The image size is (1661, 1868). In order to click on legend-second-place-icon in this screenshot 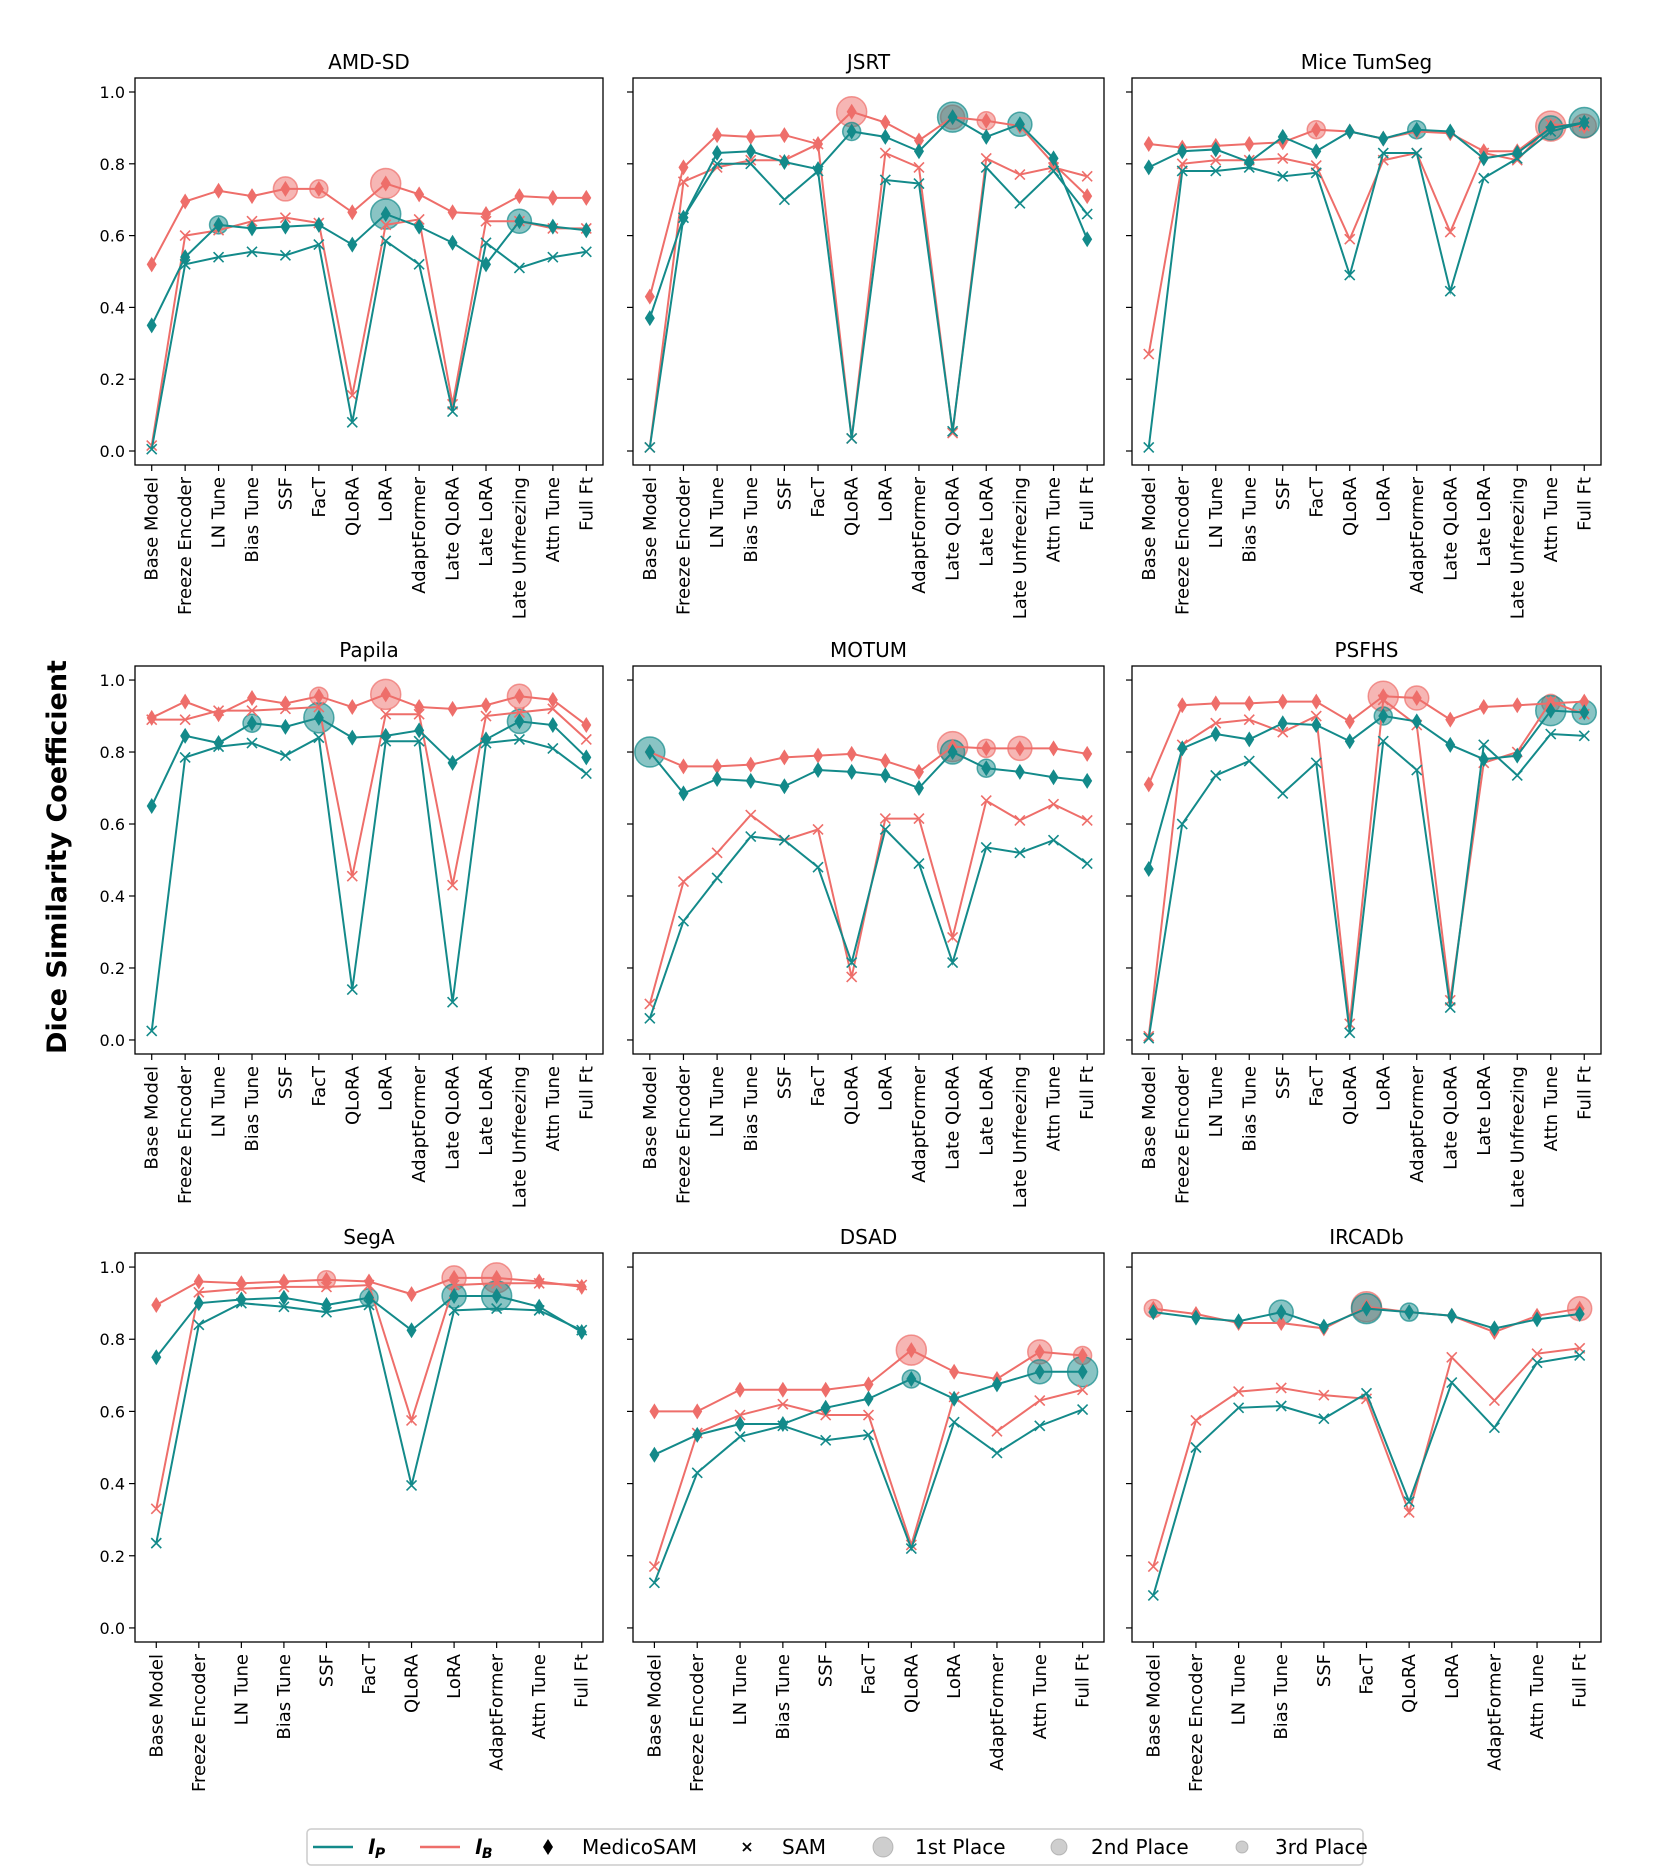, I will do `click(1059, 1847)`.